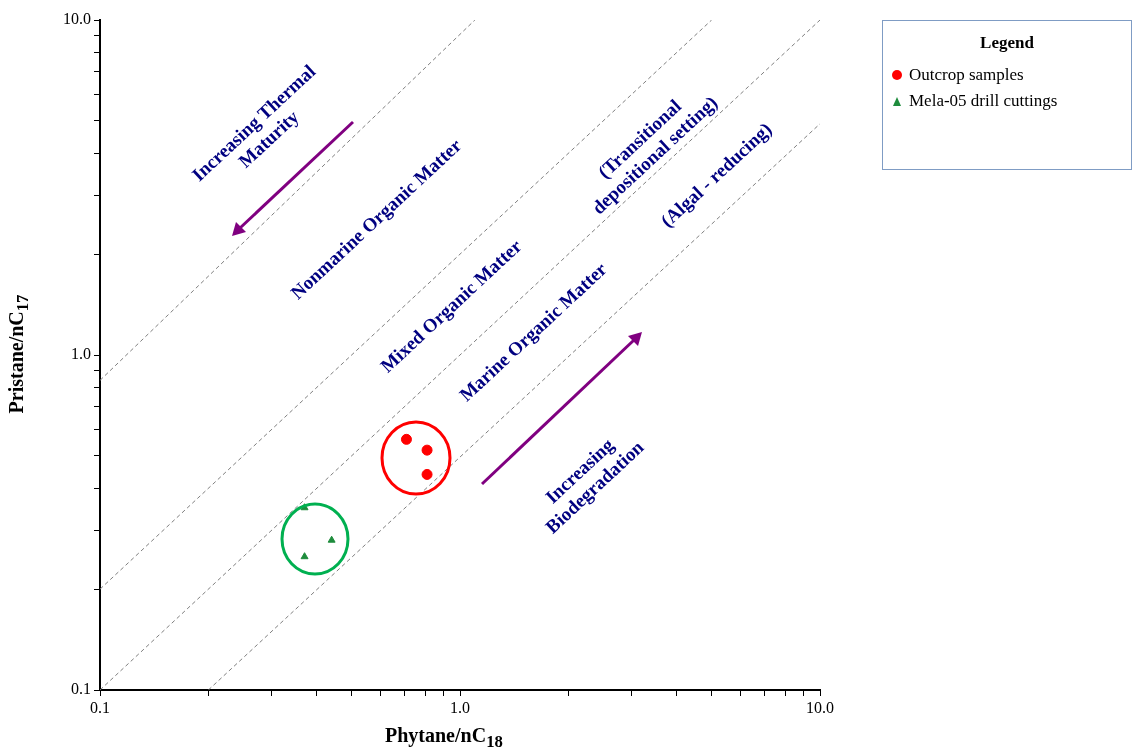 Image resolution: width=1134 pixels, height=754 pixels. Describe the element at coordinates (1007, 43) in the screenshot. I see `legend-title: Legend` at that location.